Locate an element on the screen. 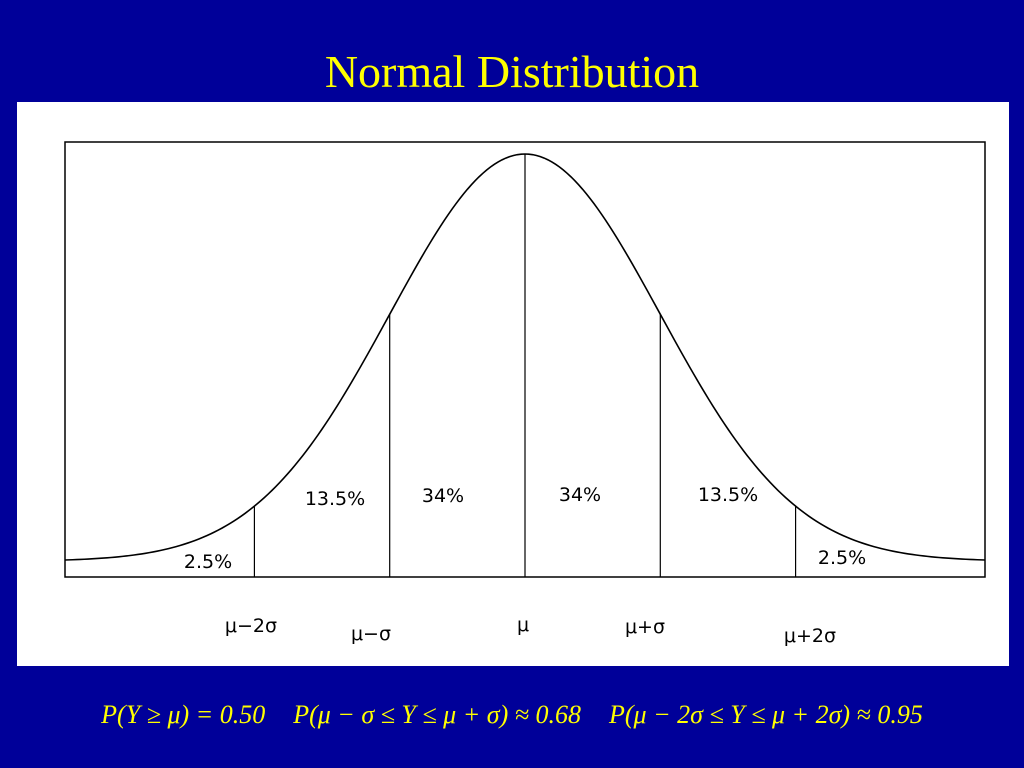 The height and width of the screenshot is (768, 1024). tick-label: μ+2σ is located at coordinates (810, 636).